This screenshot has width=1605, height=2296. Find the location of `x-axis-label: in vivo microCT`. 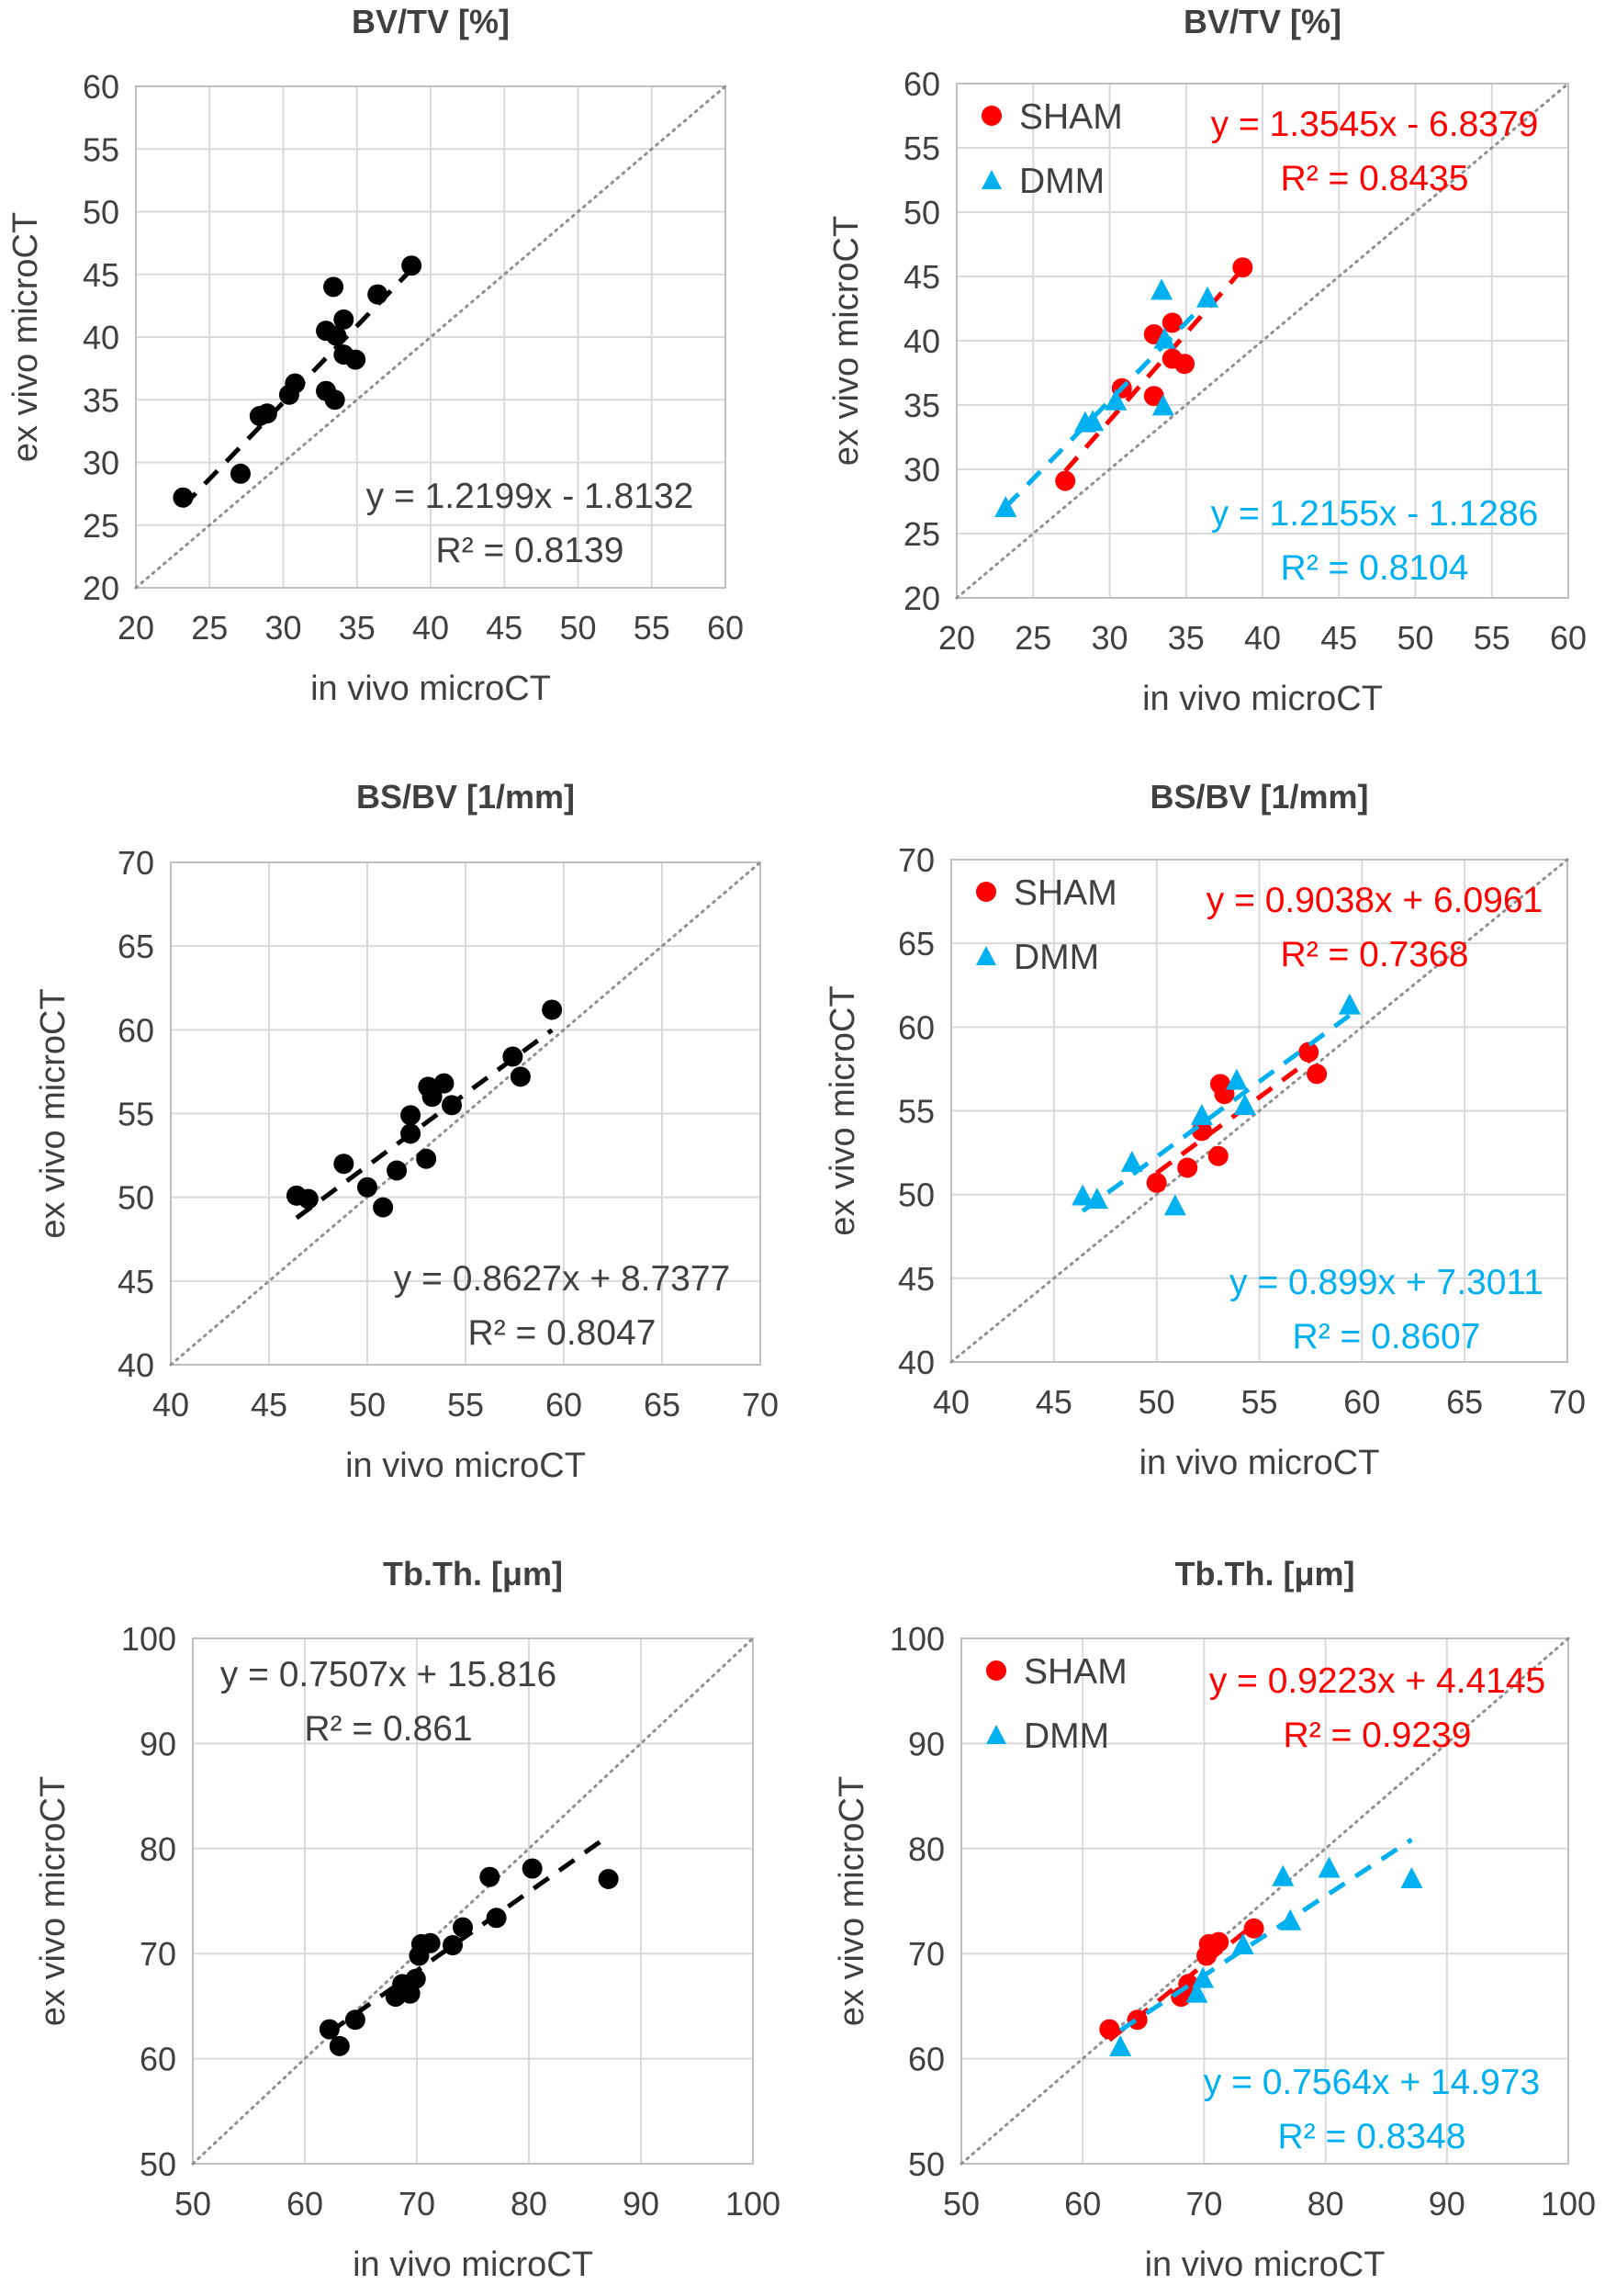

x-axis-label: in vivo microCT is located at coordinates (473, 2264).